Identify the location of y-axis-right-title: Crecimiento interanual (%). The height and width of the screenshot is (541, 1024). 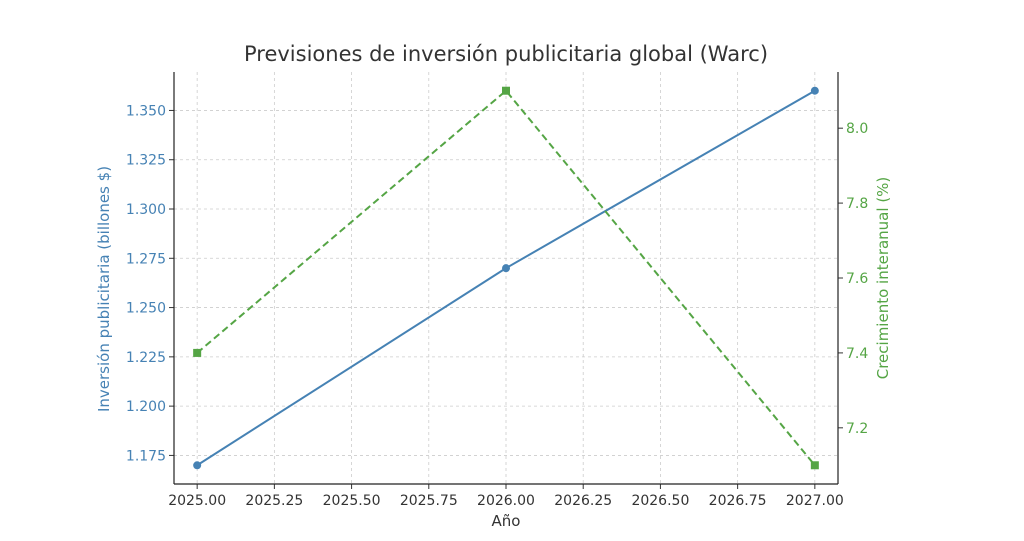
(883, 278).